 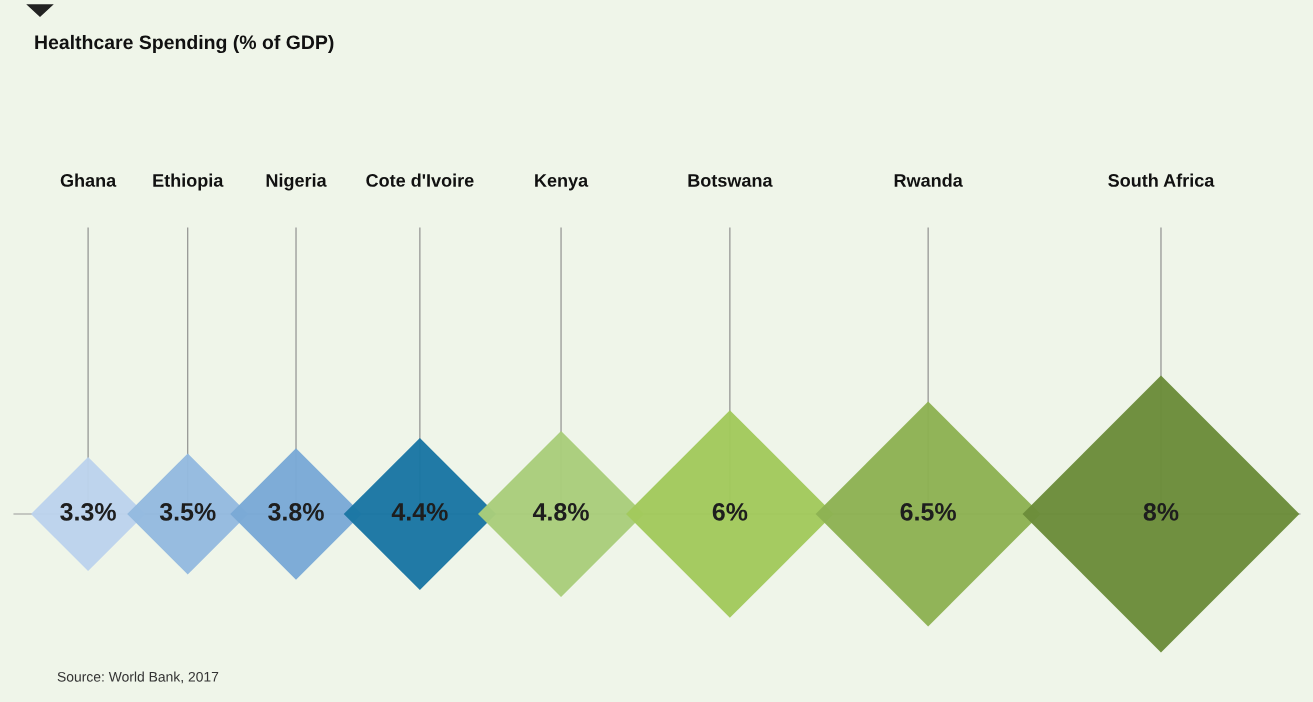 What do you see at coordinates (187, 512) in the screenshot?
I see `data-label: 3.5%` at bounding box center [187, 512].